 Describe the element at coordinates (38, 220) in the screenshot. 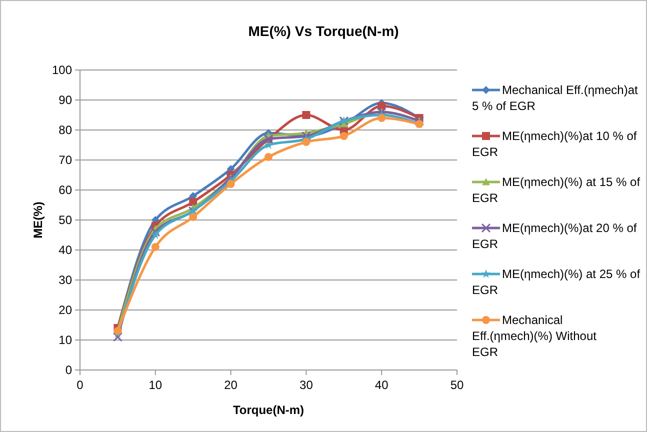

I see `y-axis-title: ME(%)` at that location.